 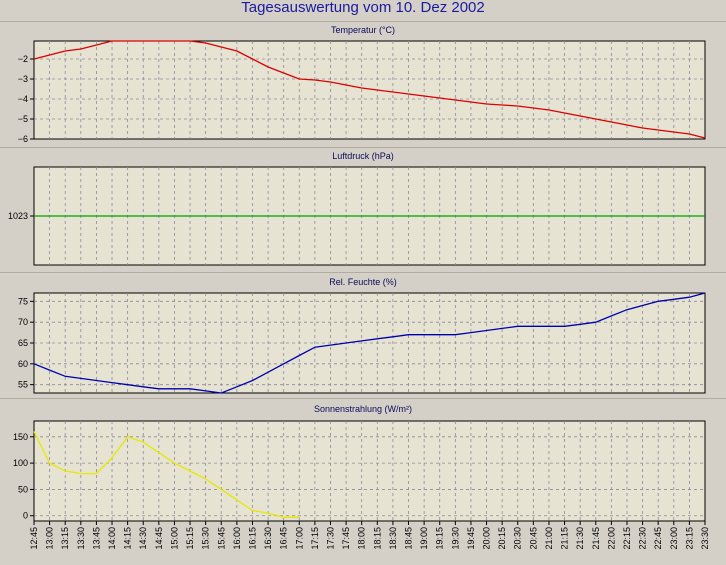 I want to click on x-tick-label: 19:15, so click(x=440, y=538).